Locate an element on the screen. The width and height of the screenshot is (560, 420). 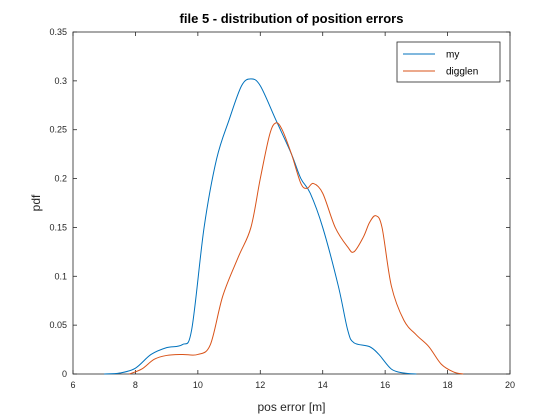
legend-label-my: my is located at coordinates (452, 55).